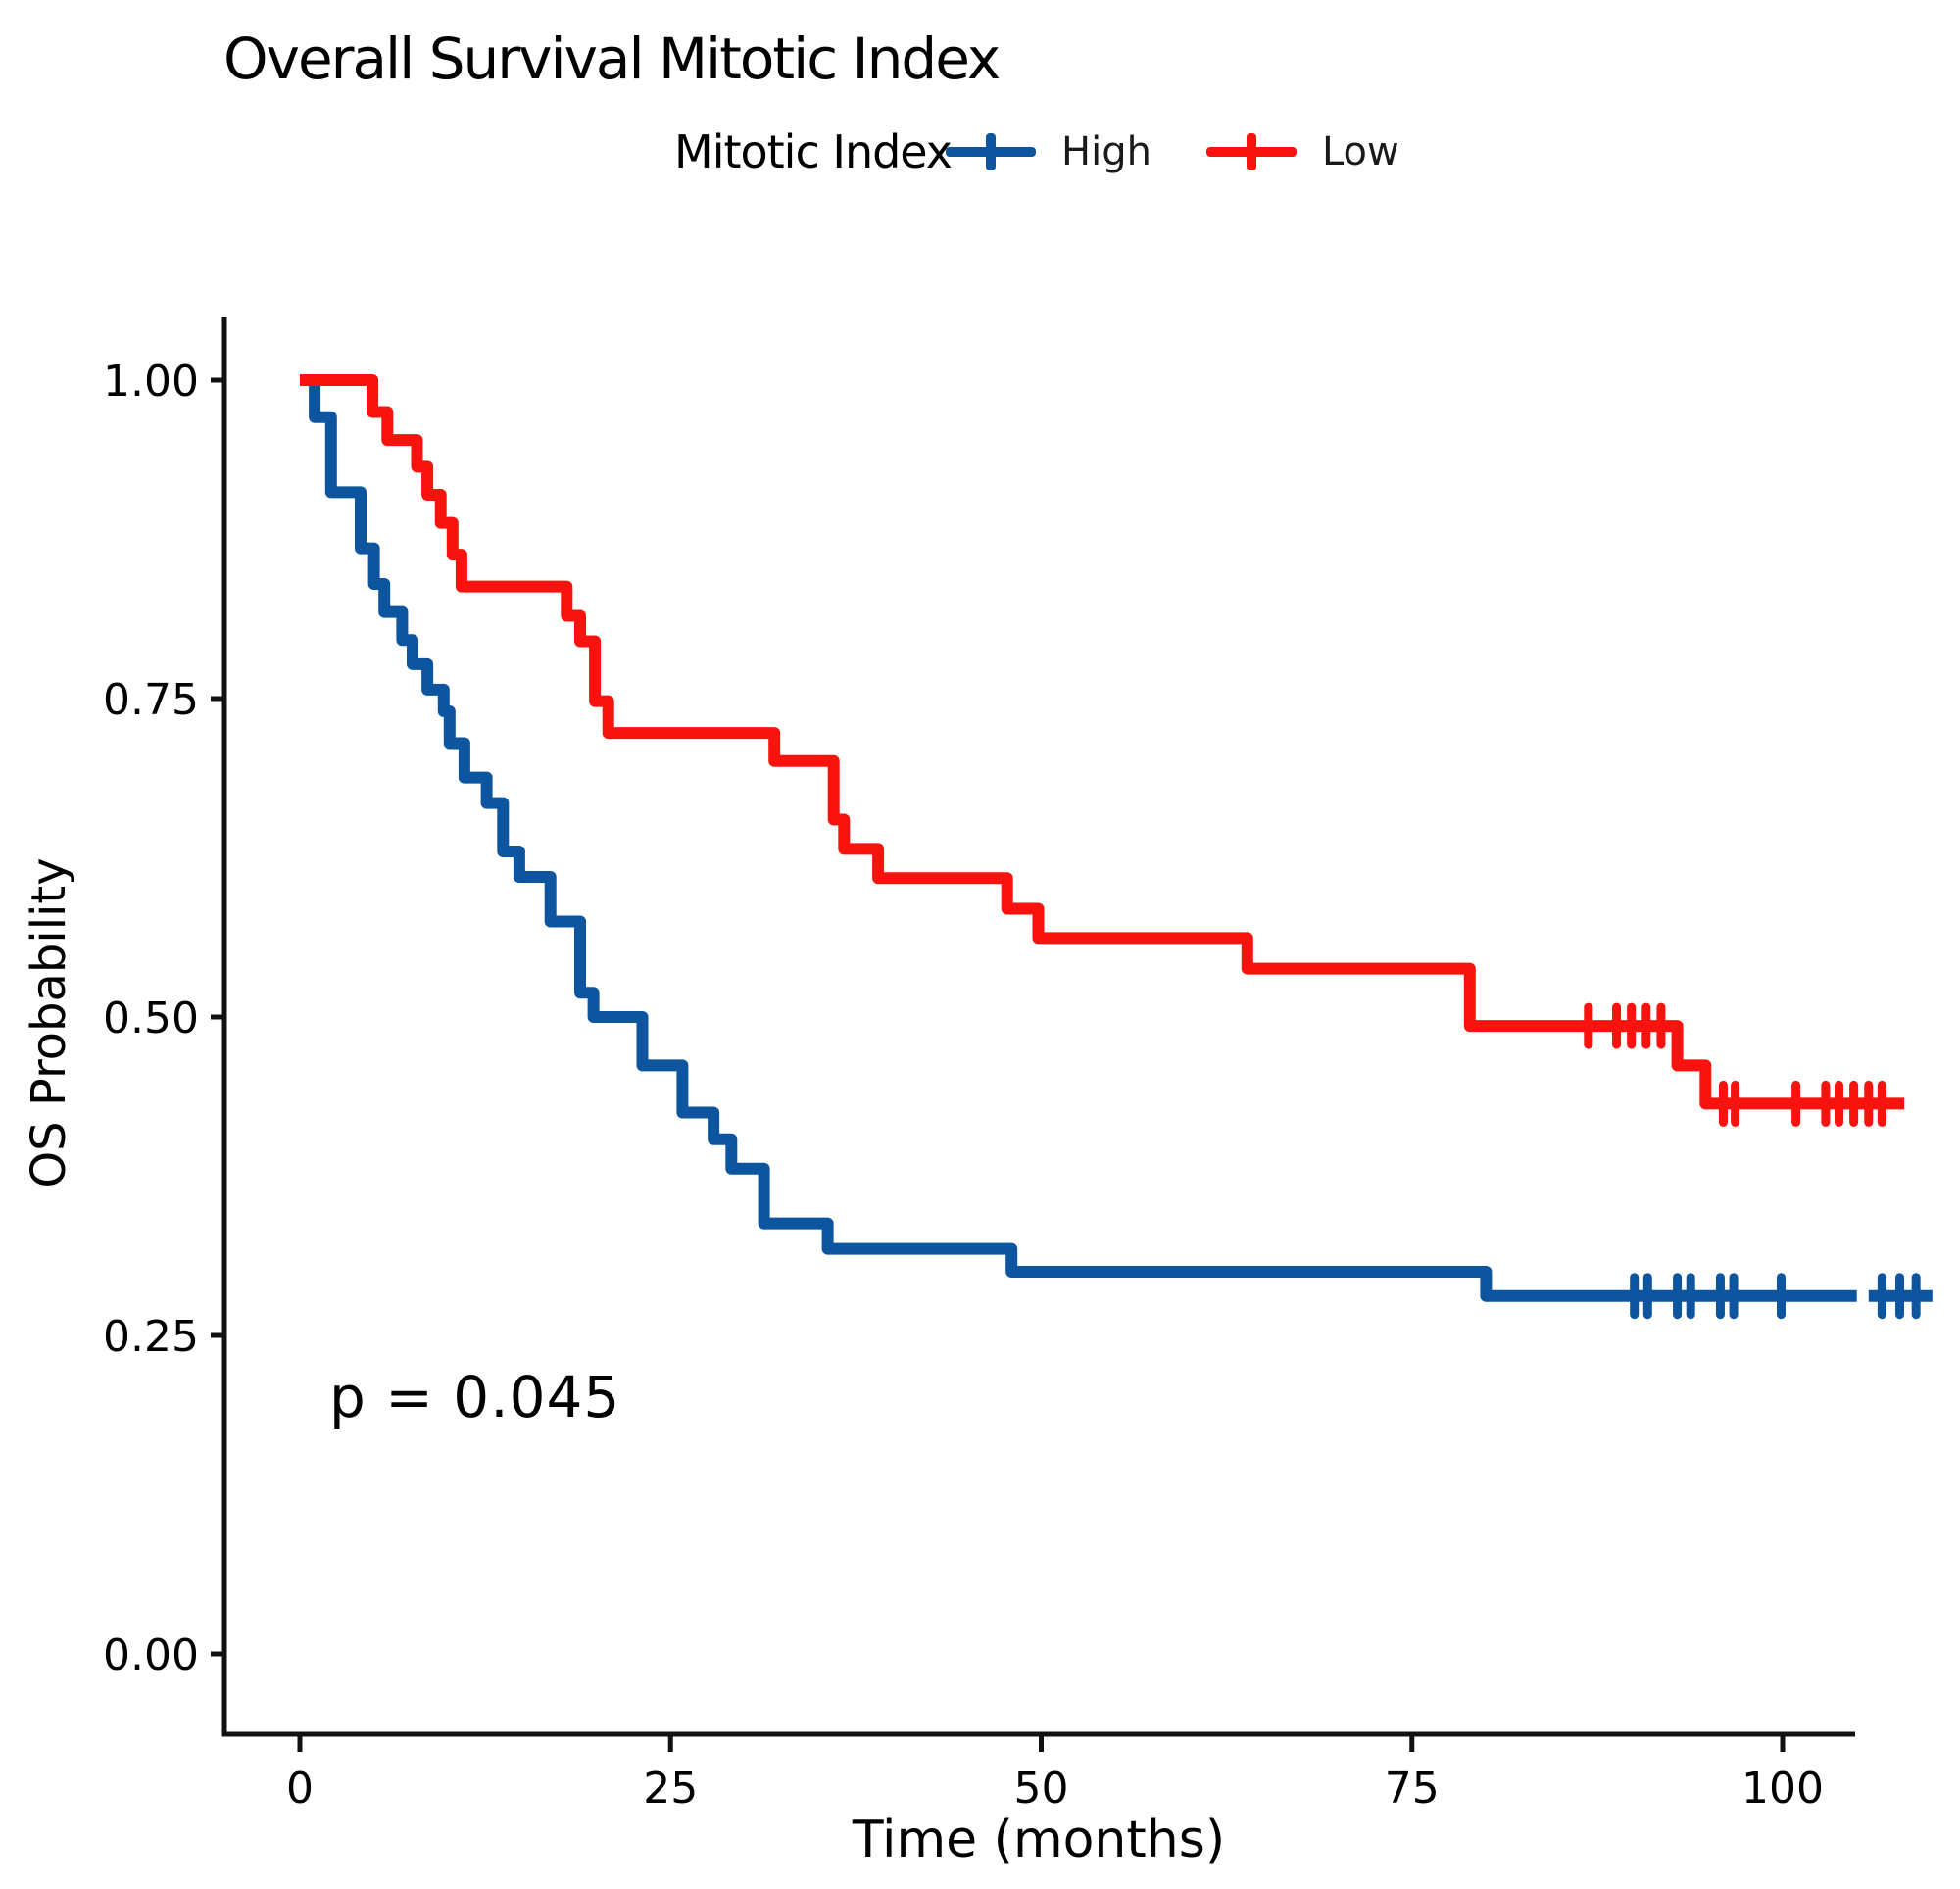 Image resolution: width=1960 pixels, height=1889 pixels. Describe the element at coordinates (813, 151) in the screenshot. I see `legend-title: Mitotic Index` at that location.